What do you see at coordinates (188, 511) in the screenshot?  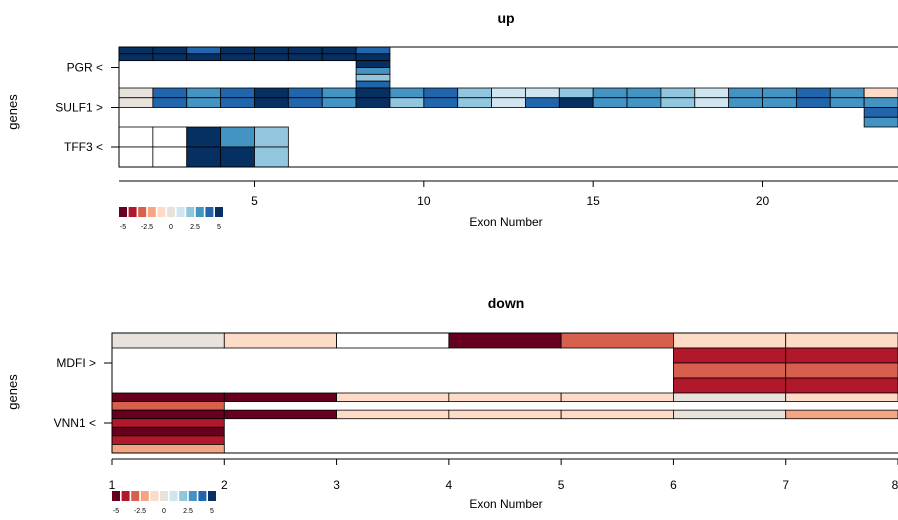 I see `color-key-tick: 2.5` at bounding box center [188, 511].